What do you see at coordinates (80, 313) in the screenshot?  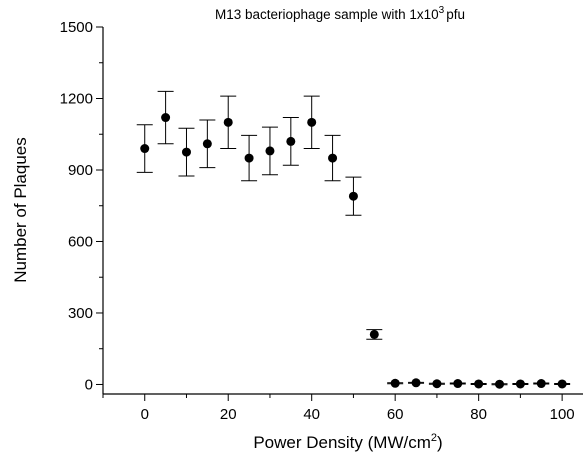 I see `y-tick-label: 300` at bounding box center [80, 313].